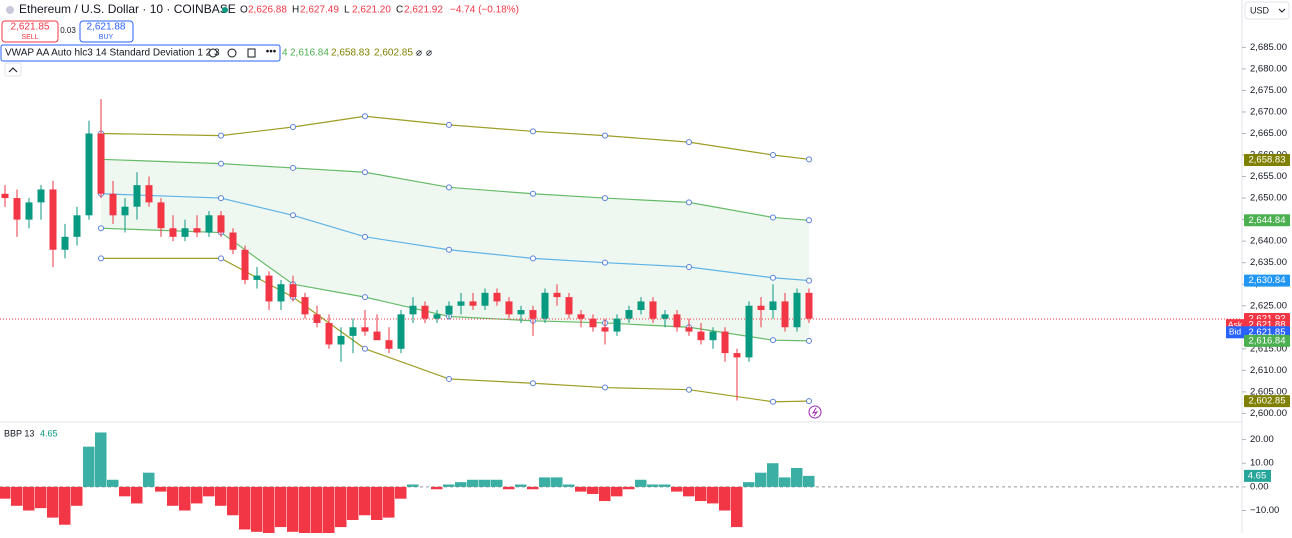 This screenshot has width=1292, height=538. Describe the element at coordinates (1235, 324) in the screenshot. I see `price-tag-label: Ask` at that location.